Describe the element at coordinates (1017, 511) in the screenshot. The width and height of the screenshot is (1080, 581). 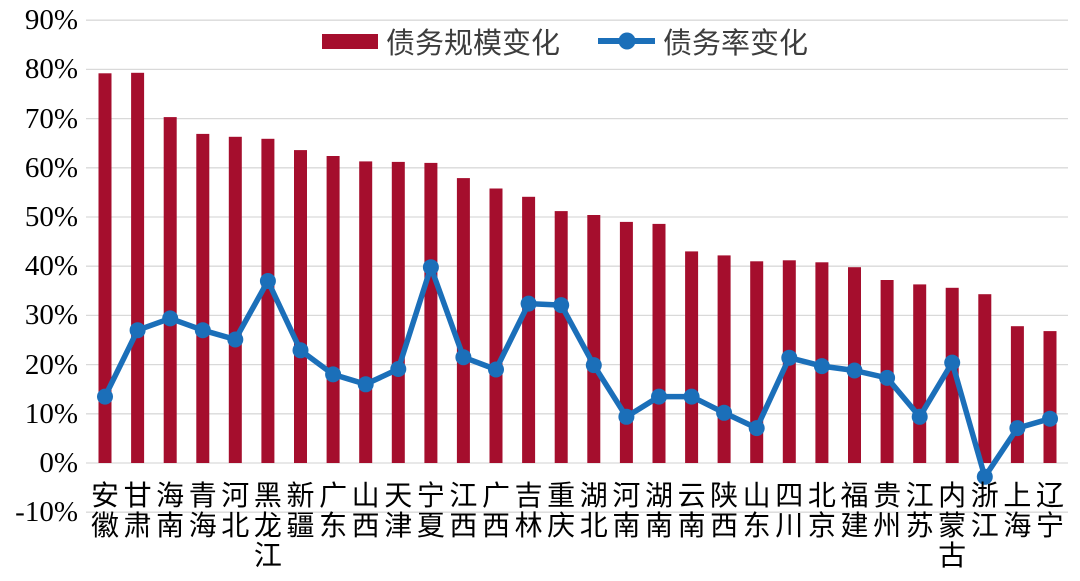
I see `x-category-label-上海: 上海` at that location.